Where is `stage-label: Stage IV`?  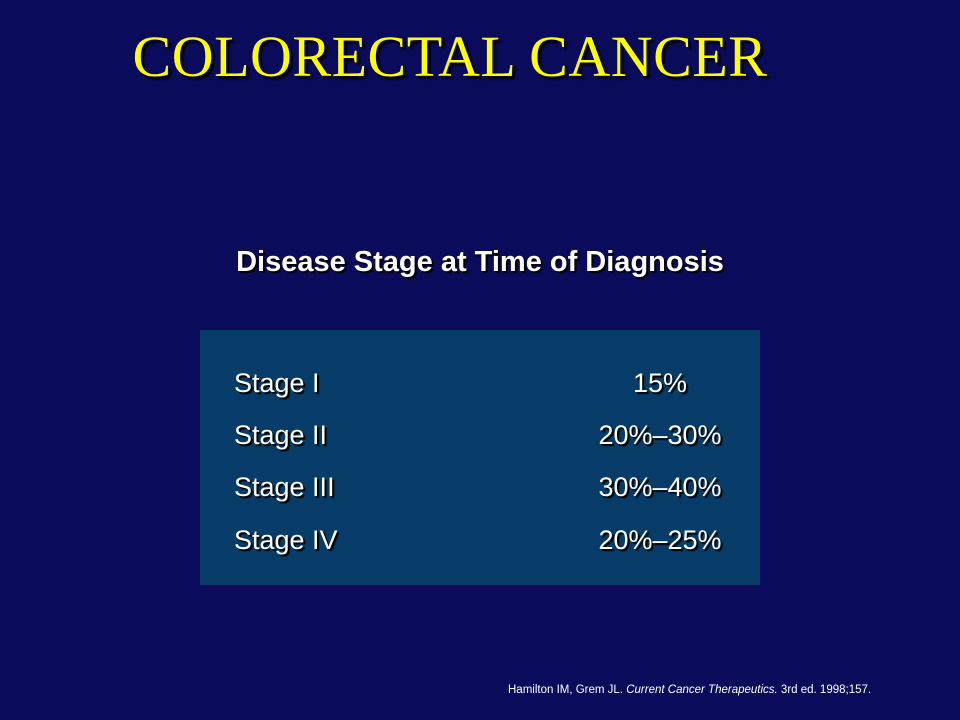 stage-label: Stage IV is located at coordinates (286, 540).